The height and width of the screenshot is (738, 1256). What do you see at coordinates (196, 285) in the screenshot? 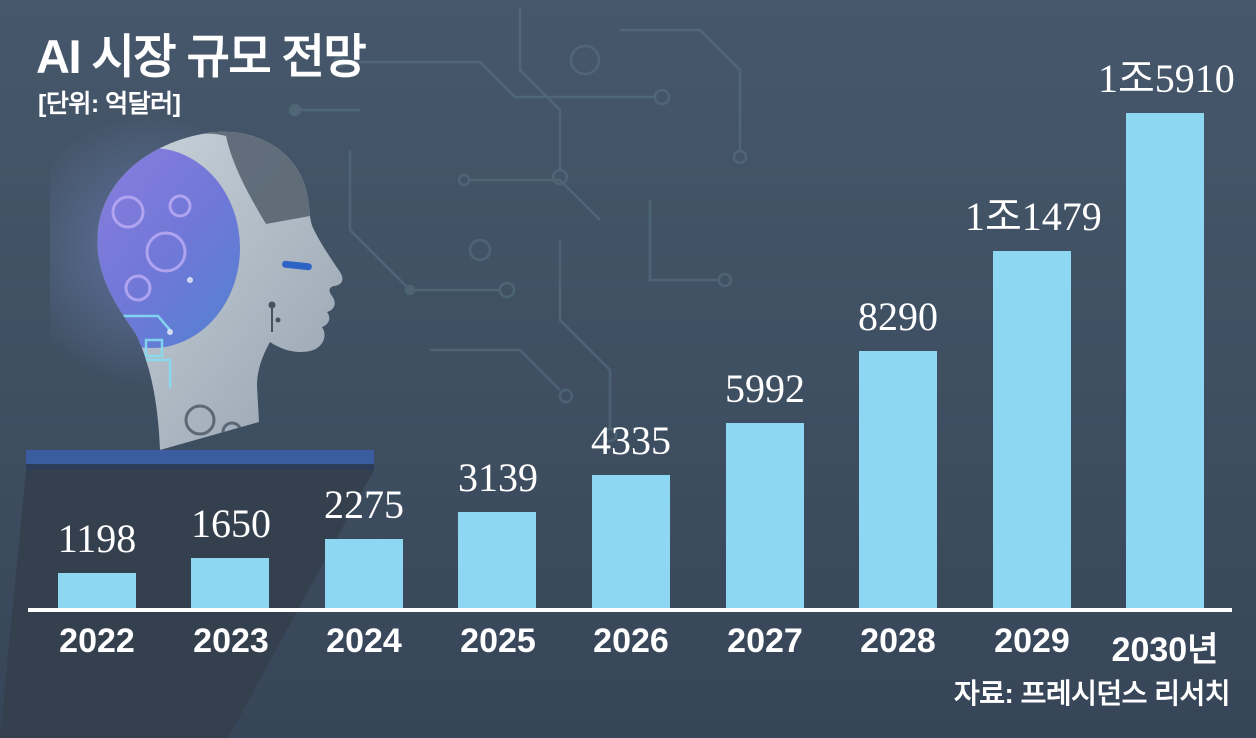
I see `ai-head-illustration` at bounding box center [196, 285].